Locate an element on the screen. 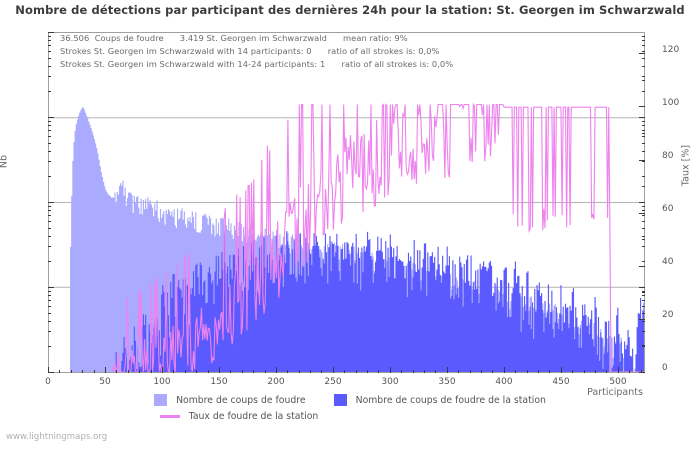  y-tick-right-40: 40 is located at coordinates (668, 262).